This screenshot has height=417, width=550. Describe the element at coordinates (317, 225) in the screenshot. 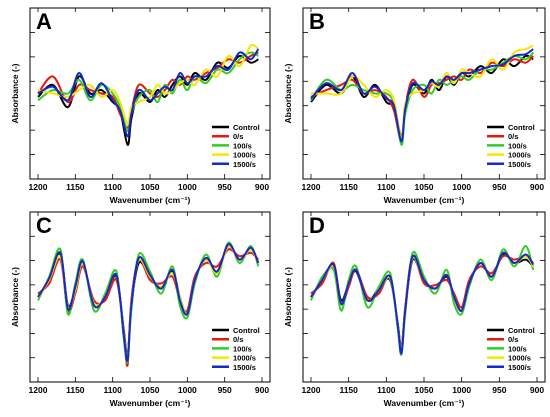

I see `panel-letter: D` at that location.